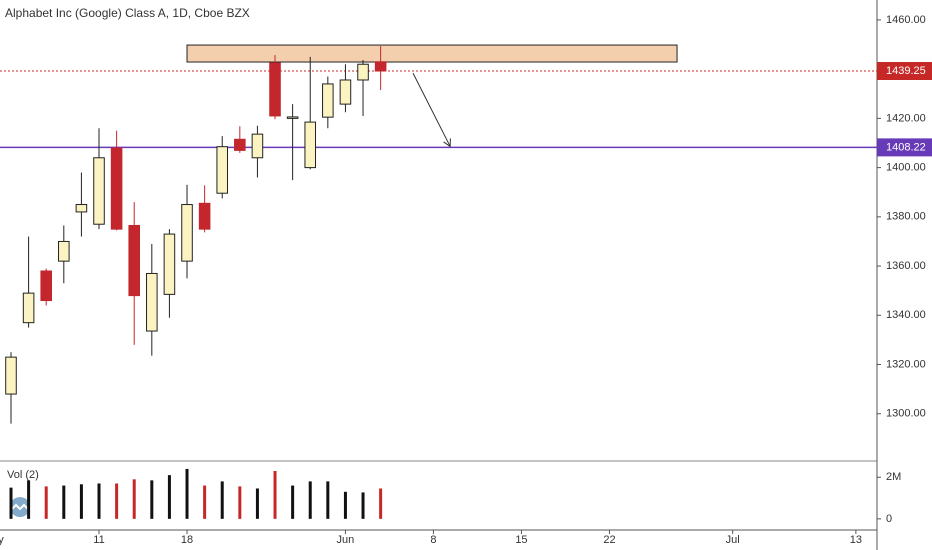 Image resolution: width=932 pixels, height=550 pixels. I want to click on x-tick-label: 11, so click(98, 540).